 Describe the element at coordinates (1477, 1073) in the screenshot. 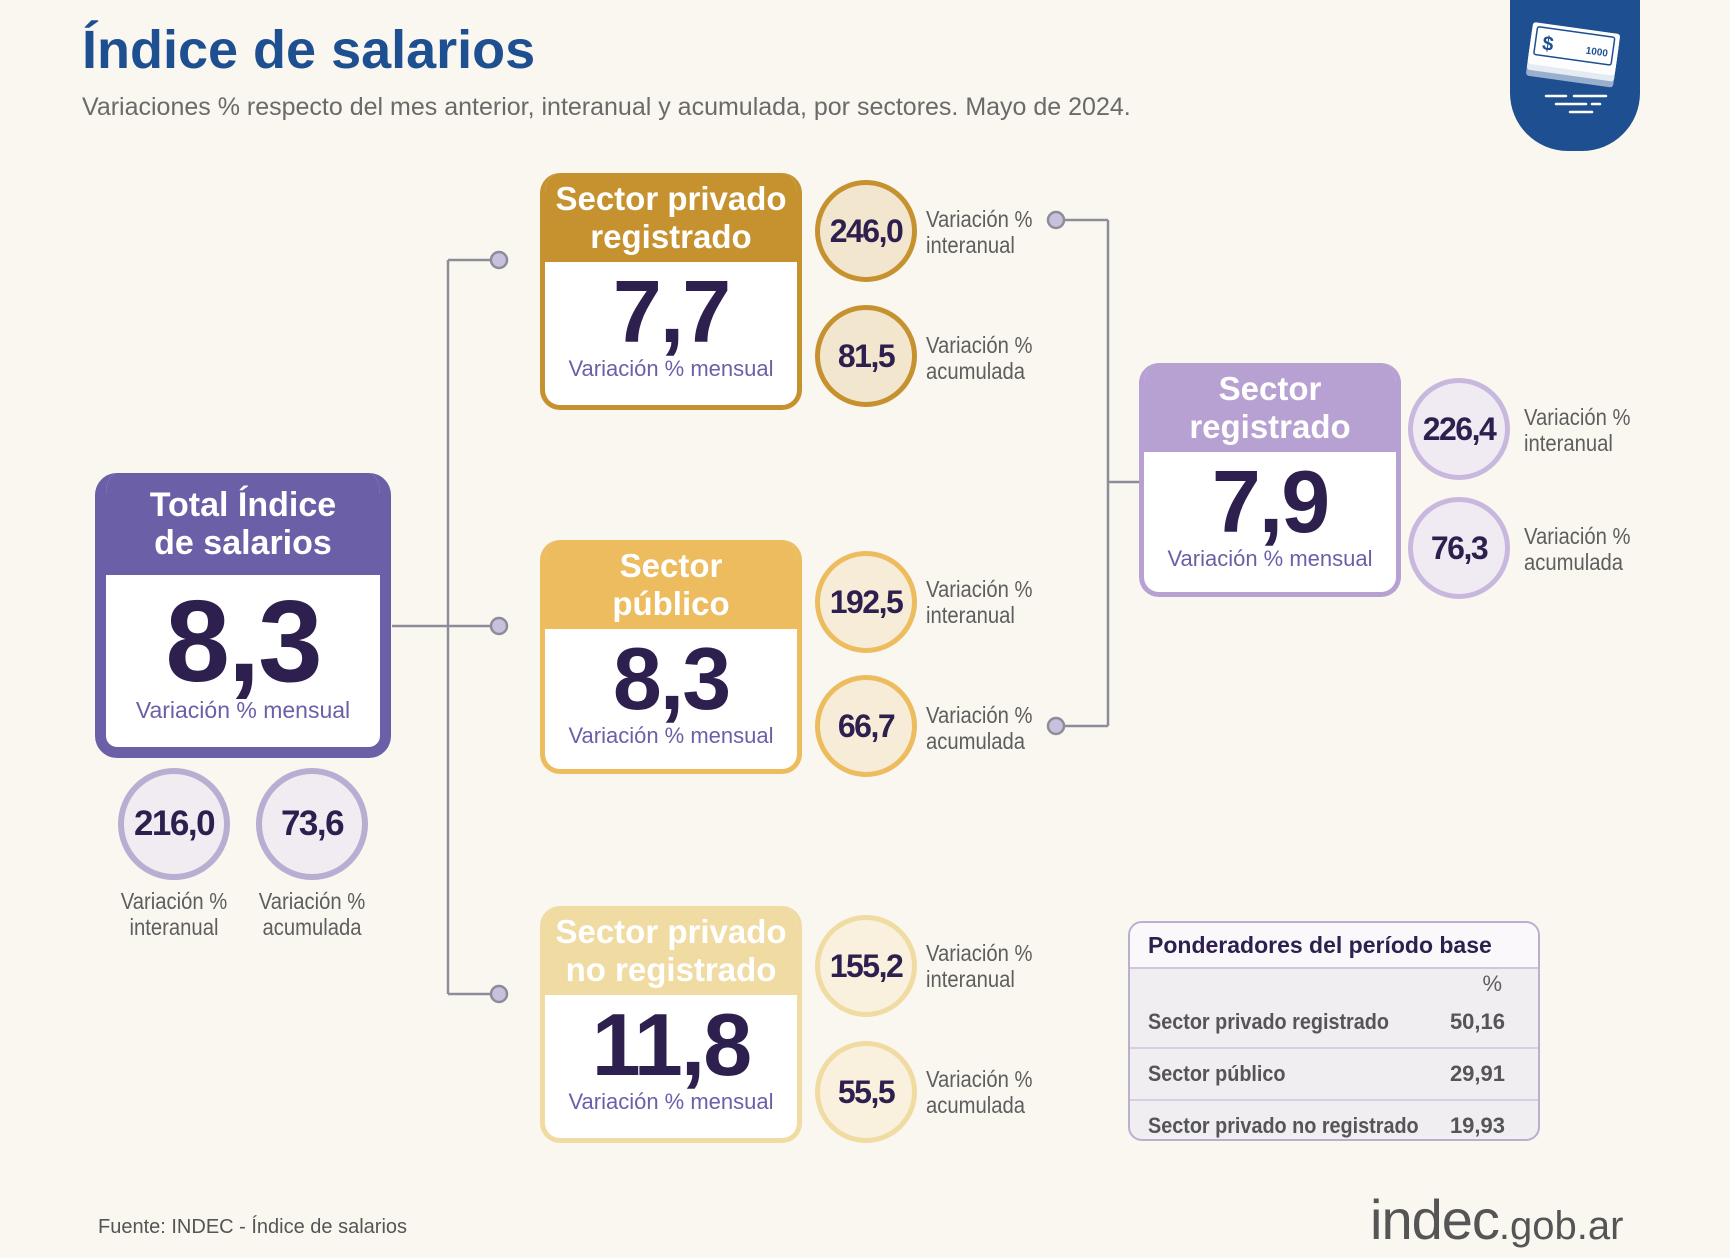

I see `row-value: 29,91` at that location.